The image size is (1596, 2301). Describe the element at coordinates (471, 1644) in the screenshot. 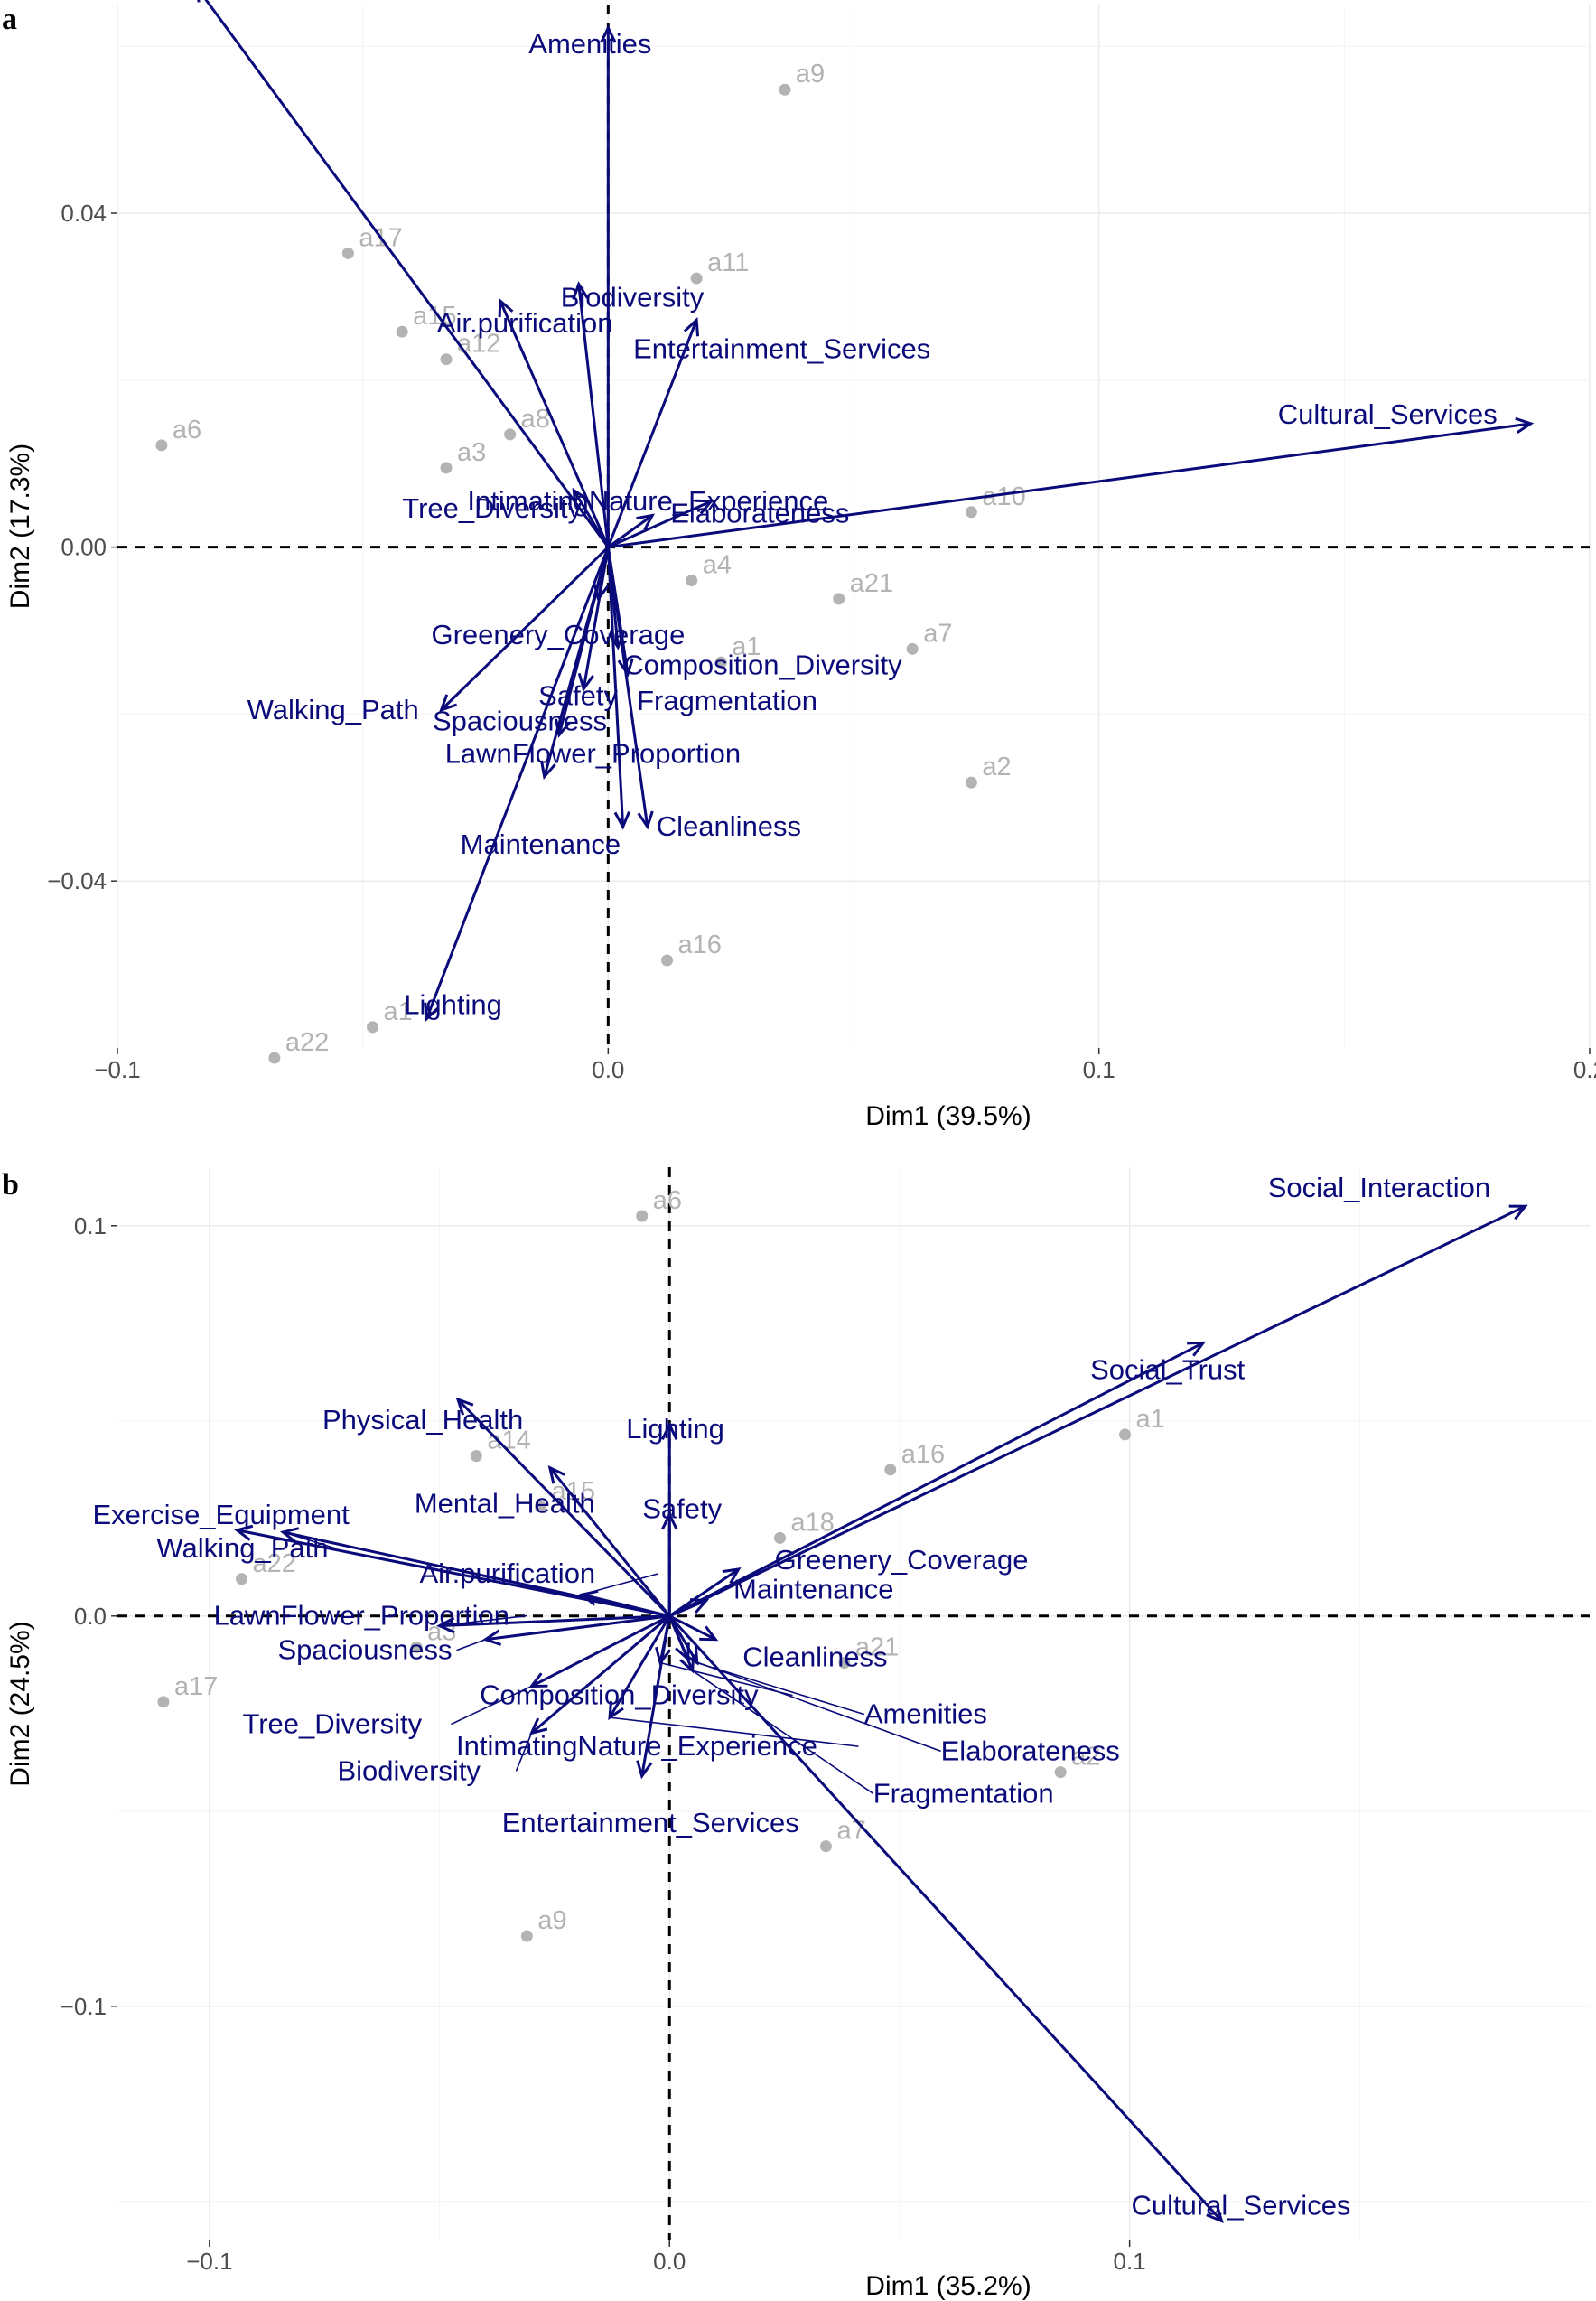

I see `leader-line-spaciousness` at that location.